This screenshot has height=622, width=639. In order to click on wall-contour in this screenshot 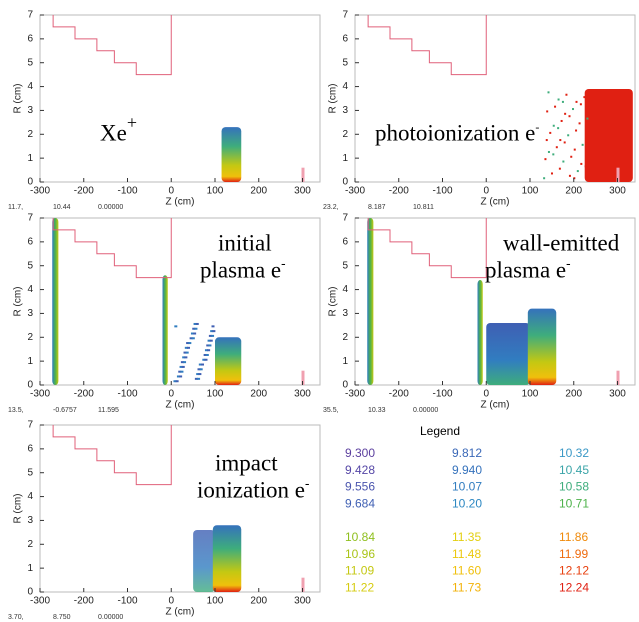, I will do `click(112, 455)`.